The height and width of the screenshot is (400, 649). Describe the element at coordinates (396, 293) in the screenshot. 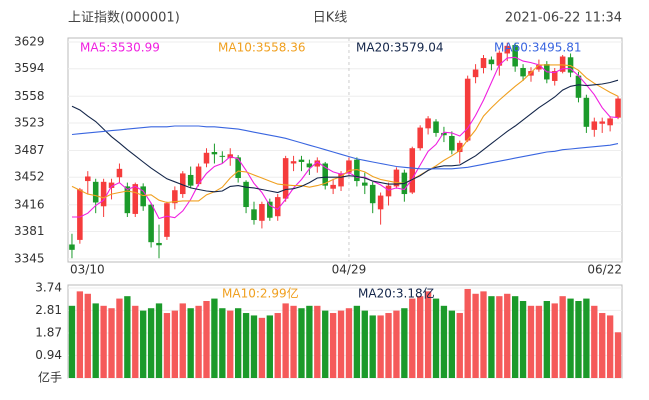

I see `volume-legend: MA20:3.18亿` at that location.